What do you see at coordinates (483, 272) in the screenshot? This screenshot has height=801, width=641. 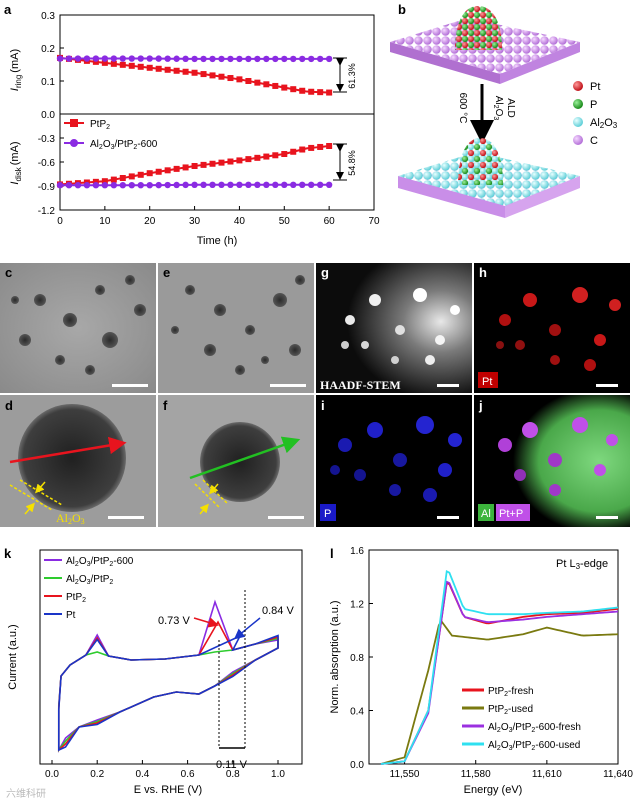 I see `panel-h-label: h` at bounding box center [483, 272].